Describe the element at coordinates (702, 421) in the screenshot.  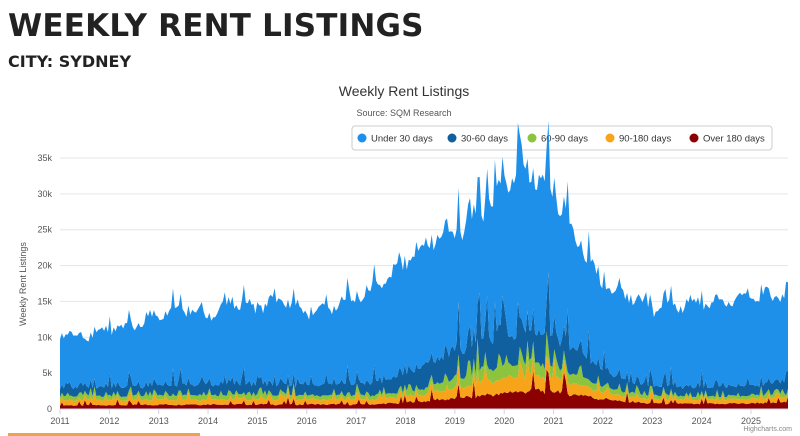
I see `x-tick-label: 2024` at that location.